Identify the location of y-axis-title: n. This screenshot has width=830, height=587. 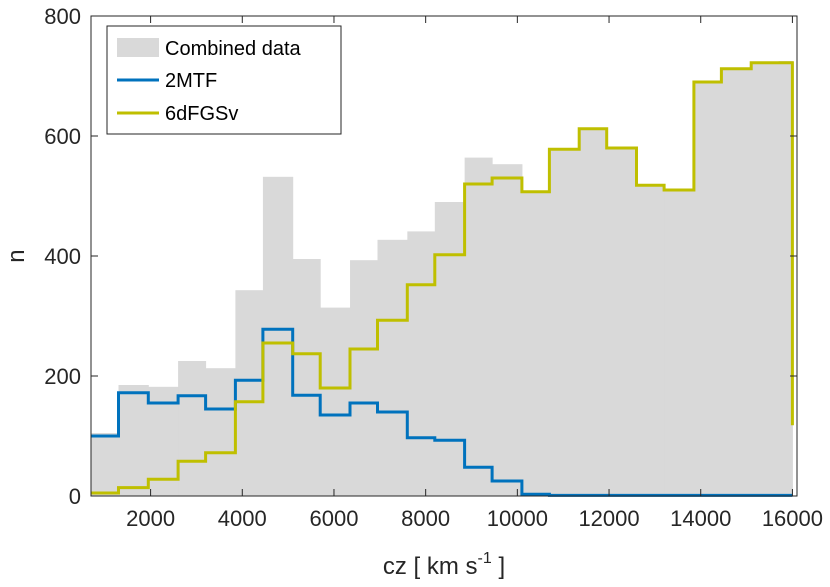
(16, 255).